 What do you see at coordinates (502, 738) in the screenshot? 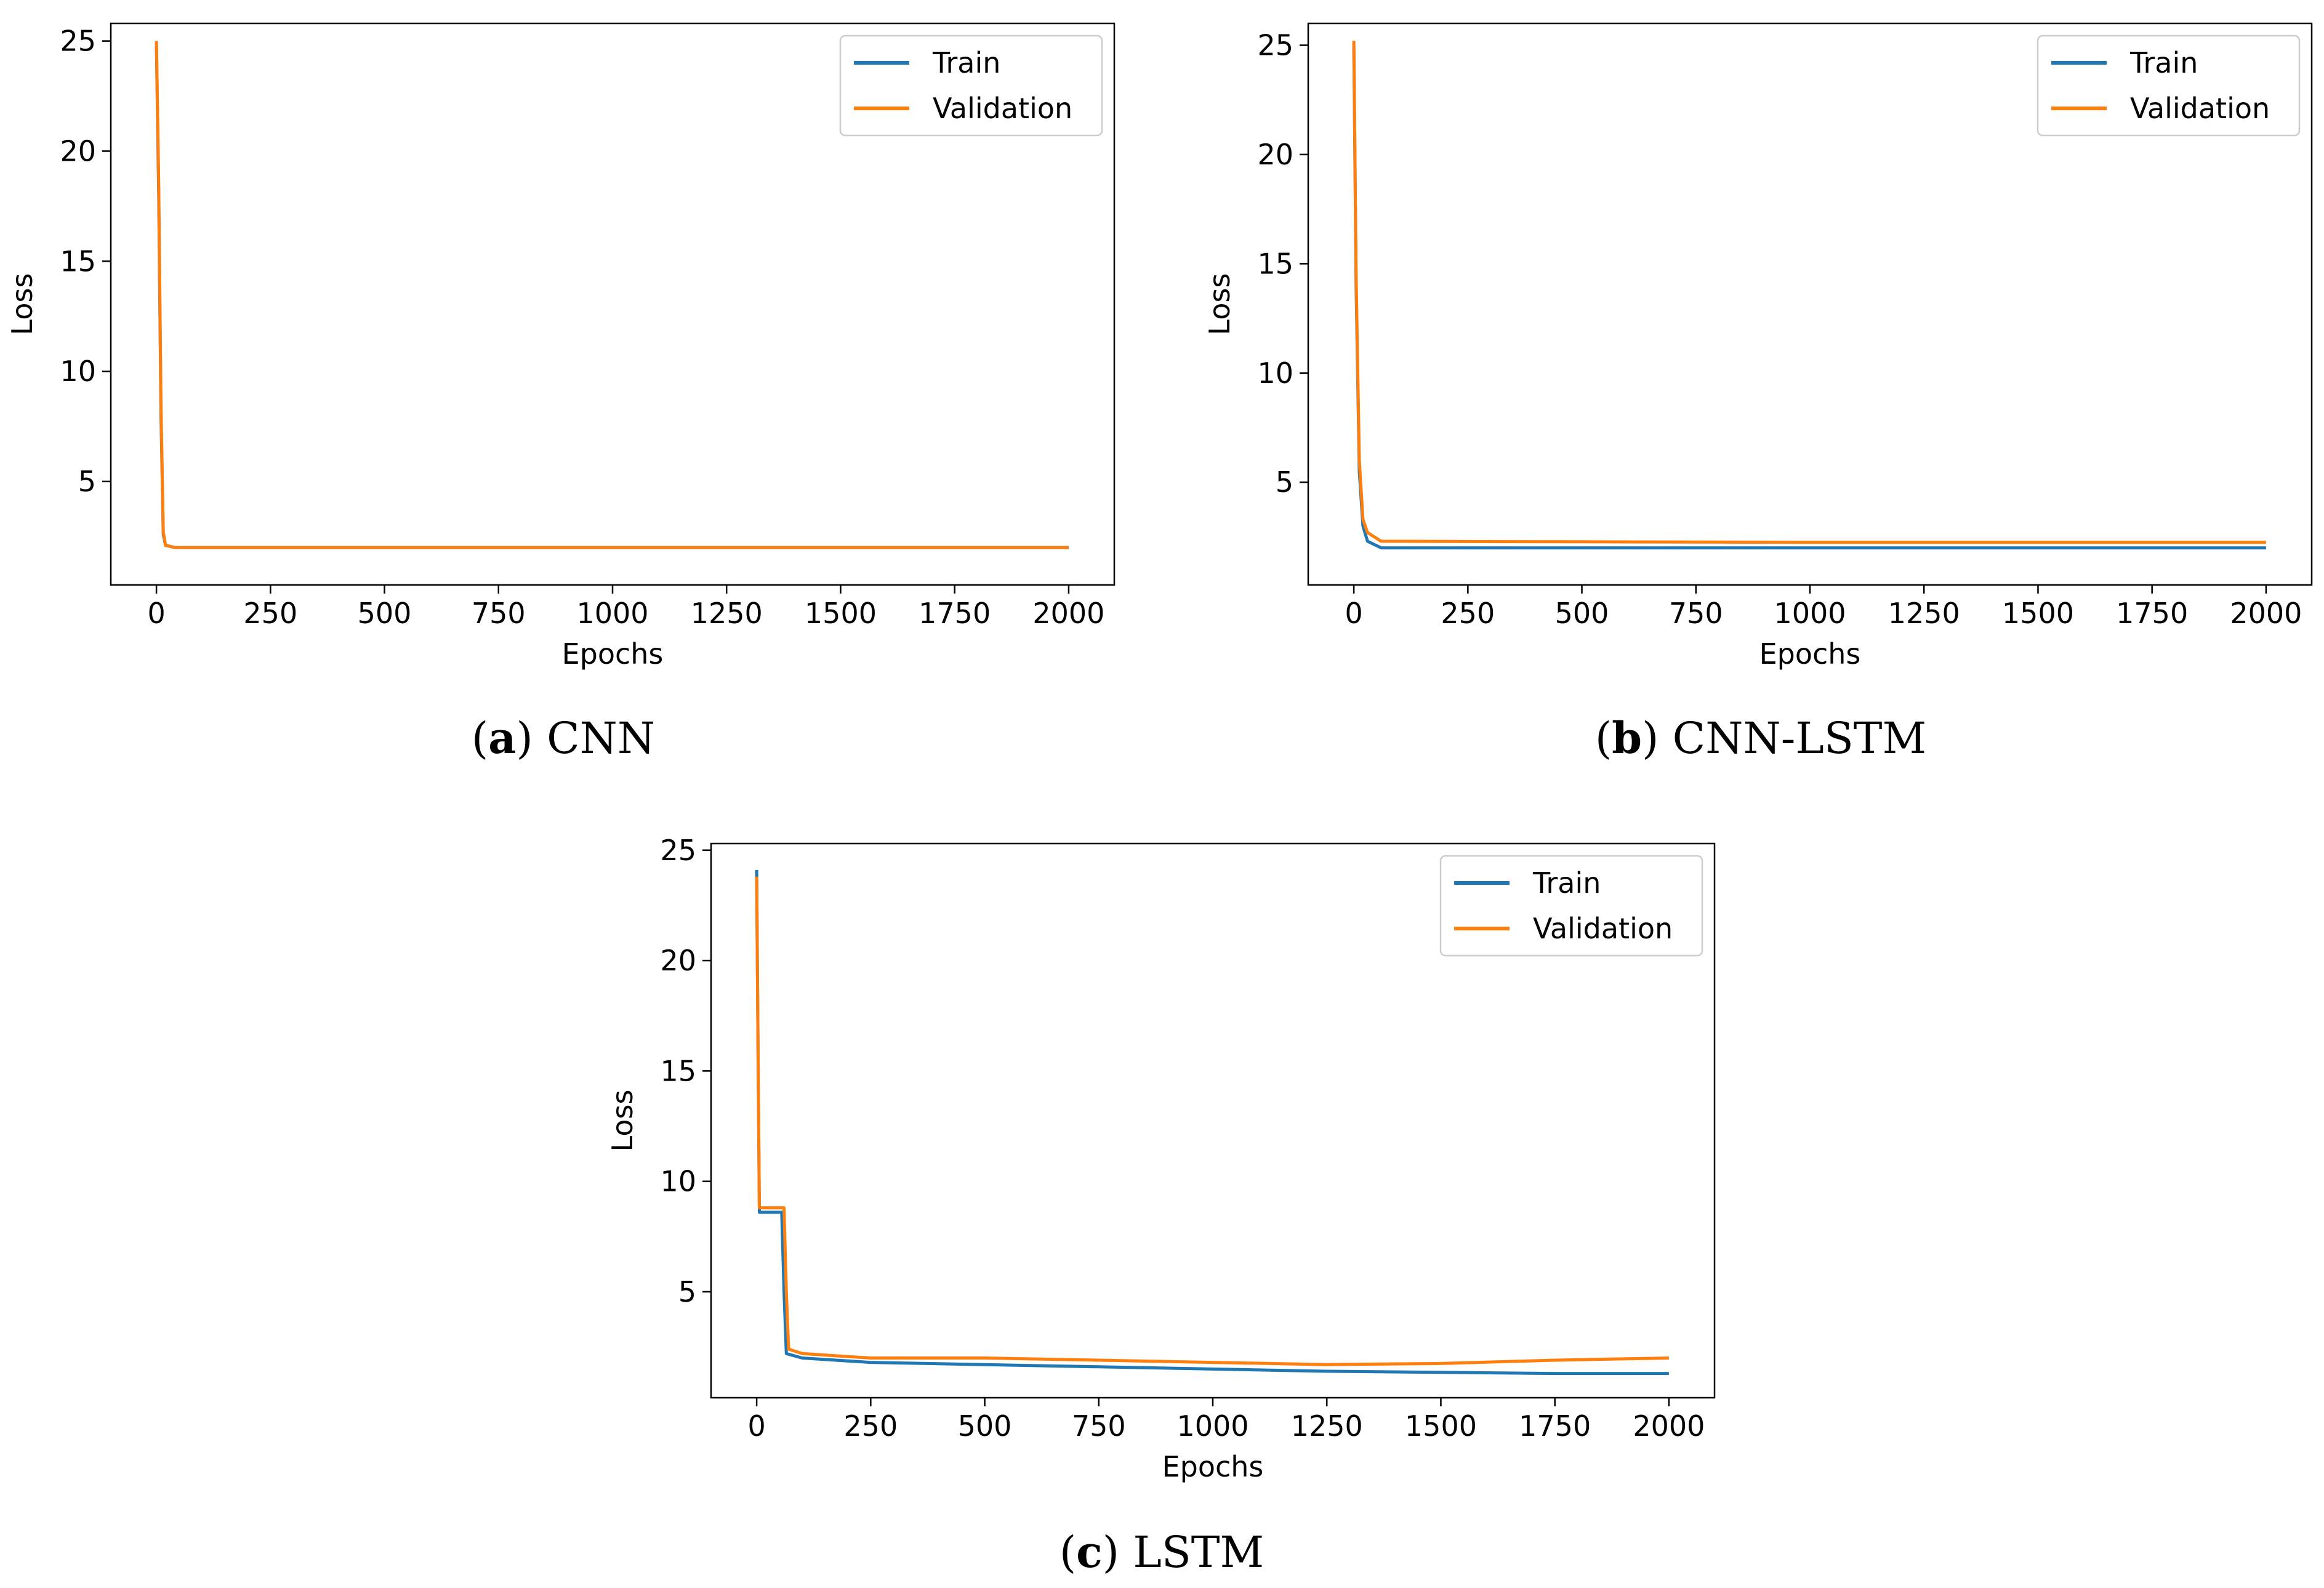
I see `caption-a-letter: a` at bounding box center [502, 738].